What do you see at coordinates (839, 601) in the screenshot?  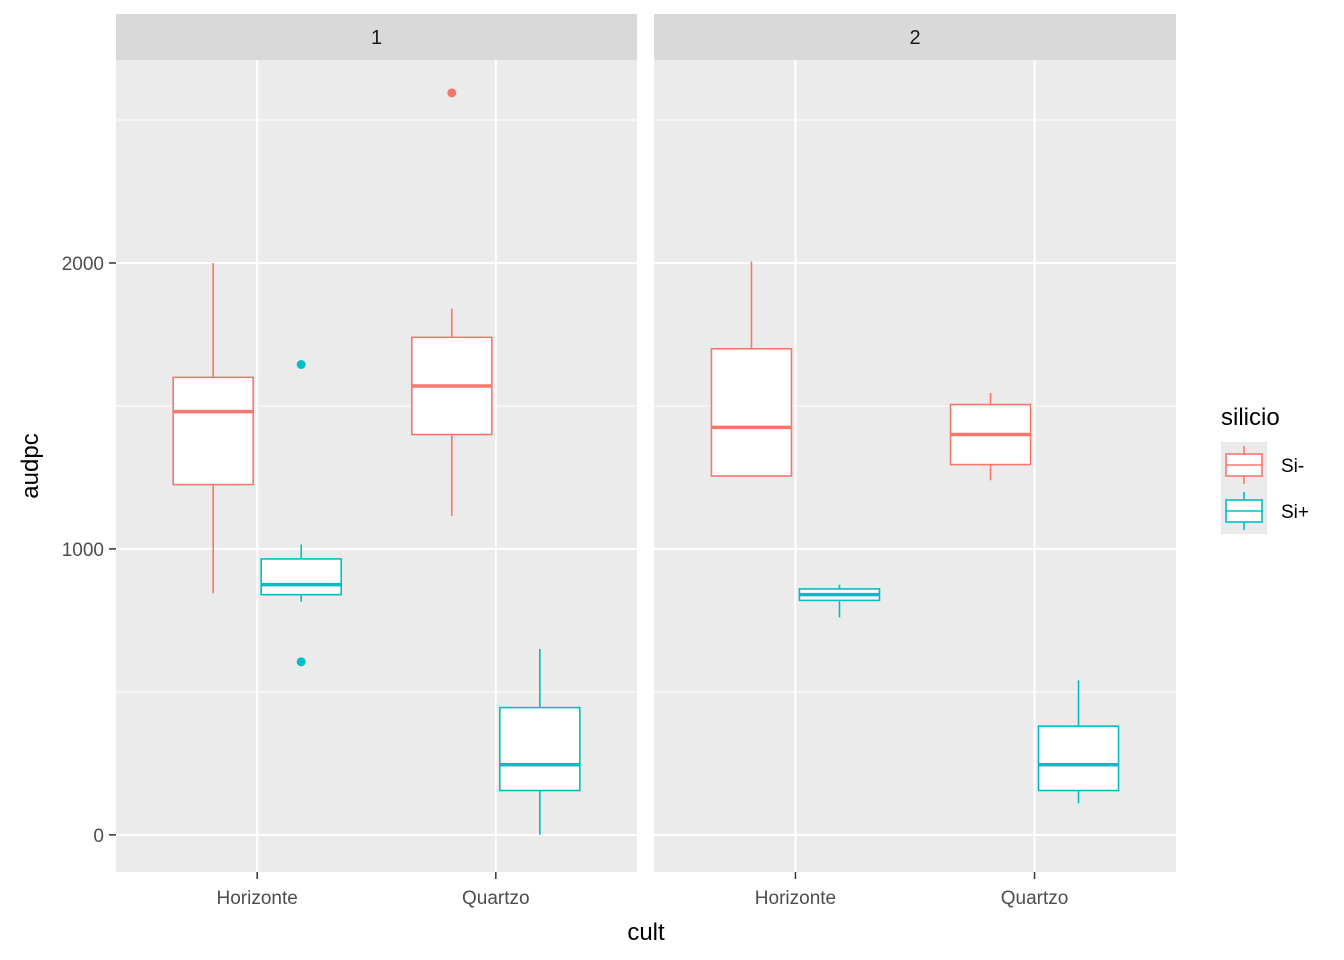 I see `boxplot-2-horizonte-si-plus` at bounding box center [839, 601].